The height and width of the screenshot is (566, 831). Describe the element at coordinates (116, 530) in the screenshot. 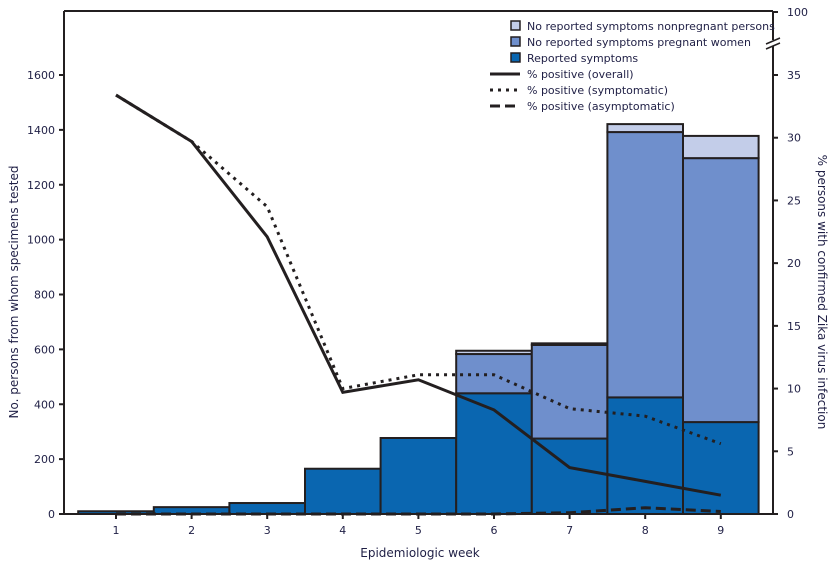

I see `x-tick-label: 1` at that location.